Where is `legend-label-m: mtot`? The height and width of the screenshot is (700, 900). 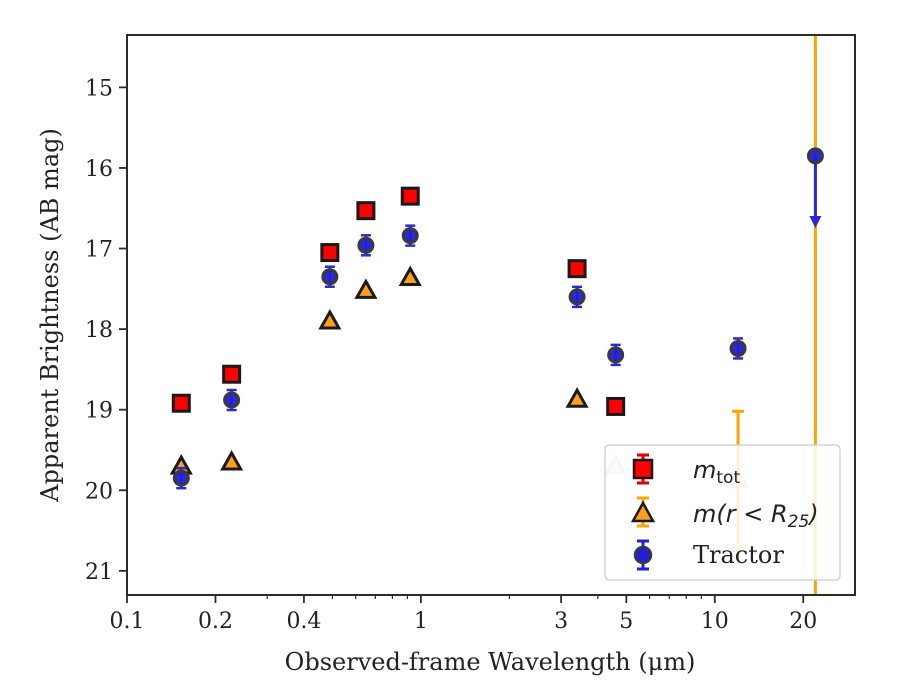 legend-label-m: mtot is located at coordinates (716, 472).